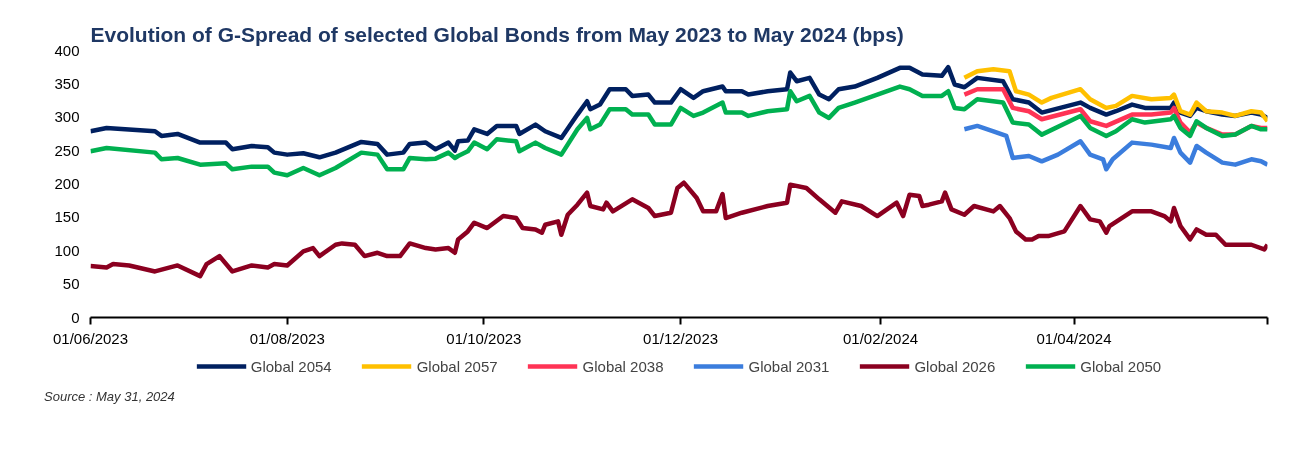 This screenshot has width=1301, height=459. I want to click on x-tick-label: 01/04/2024, so click(1074, 338).